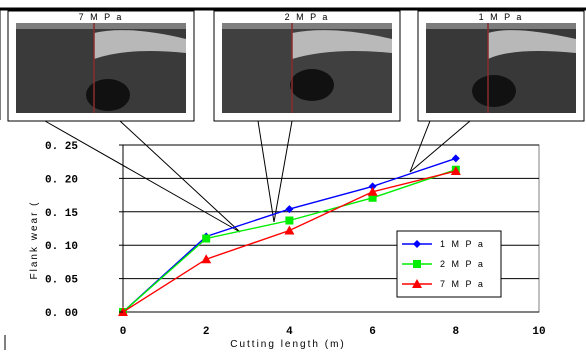 This screenshot has height=352, width=586. What do you see at coordinates (307, 17) in the screenshot?
I see `inset-label: 2 M P a` at bounding box center [307, 17].